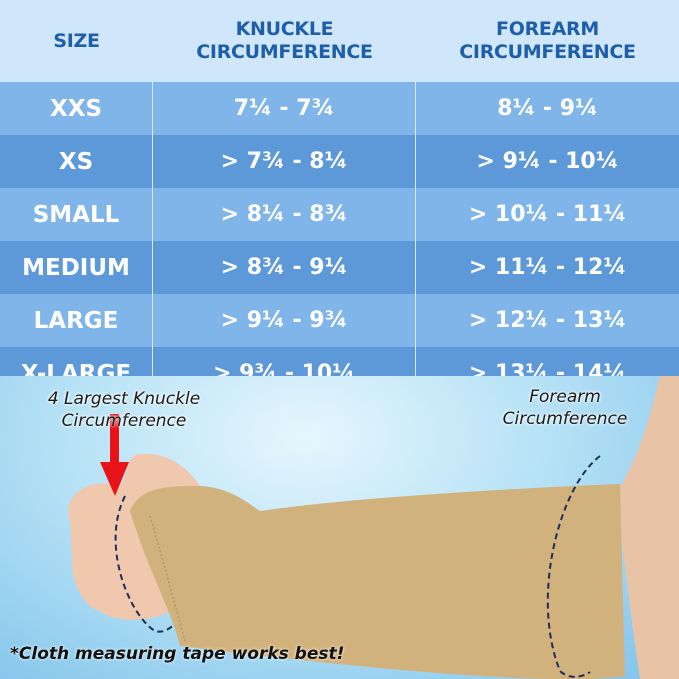 The height and width of the screenshot is (679, 679). I want to click on forearm-cell: 8¼ - 9¼, so click(547, 108).